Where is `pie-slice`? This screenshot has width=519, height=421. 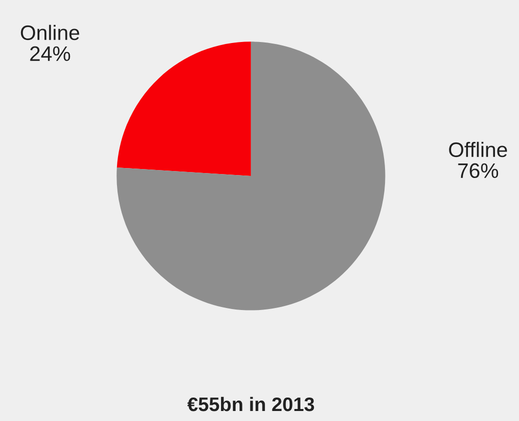 pie-slice is located at coordinates (183, 109).